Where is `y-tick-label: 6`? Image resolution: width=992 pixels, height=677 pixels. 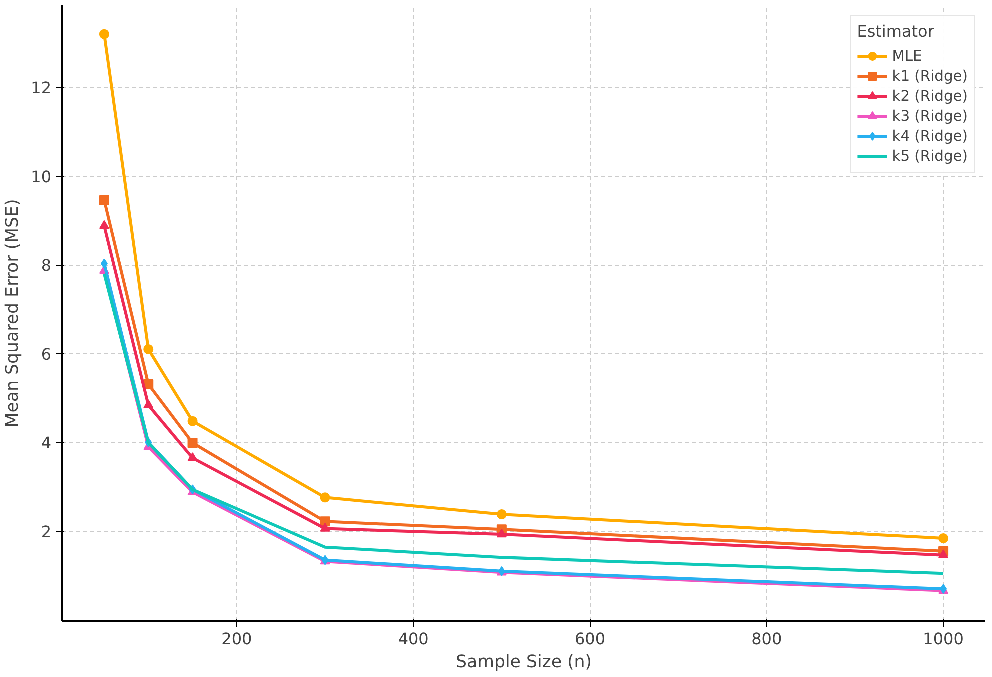 y-tick-label: 6 is located at coordinates (46, 354).